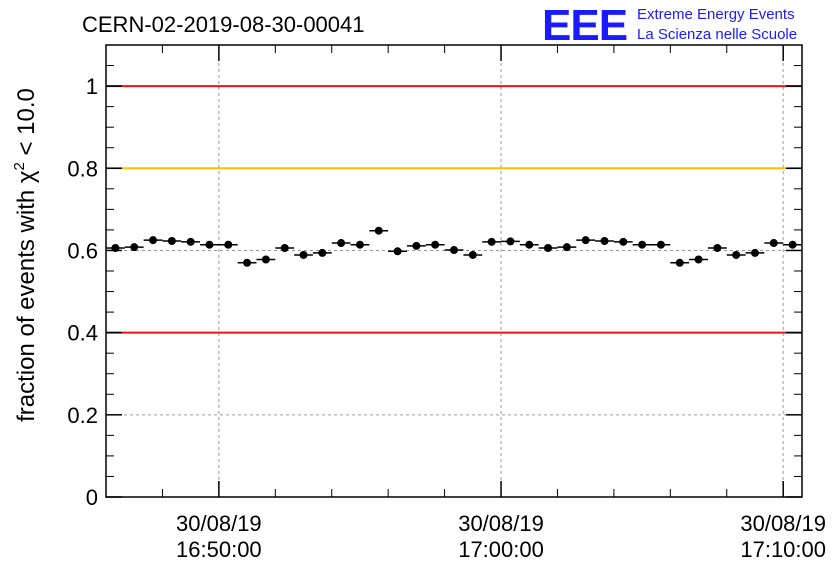 The image size is (836, 572). What do you see at coordinates (92, 86) in the screenshot?
I see `y-tick-label: 1` at bounding box center [92, 86].